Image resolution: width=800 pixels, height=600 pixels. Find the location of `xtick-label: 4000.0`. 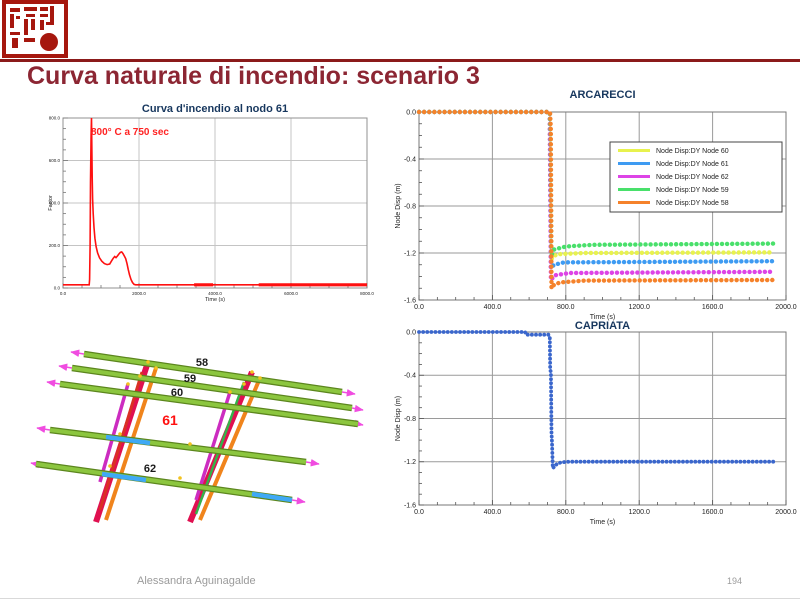

xtick-label: 4000.0 is located at coordinates (215, 293).